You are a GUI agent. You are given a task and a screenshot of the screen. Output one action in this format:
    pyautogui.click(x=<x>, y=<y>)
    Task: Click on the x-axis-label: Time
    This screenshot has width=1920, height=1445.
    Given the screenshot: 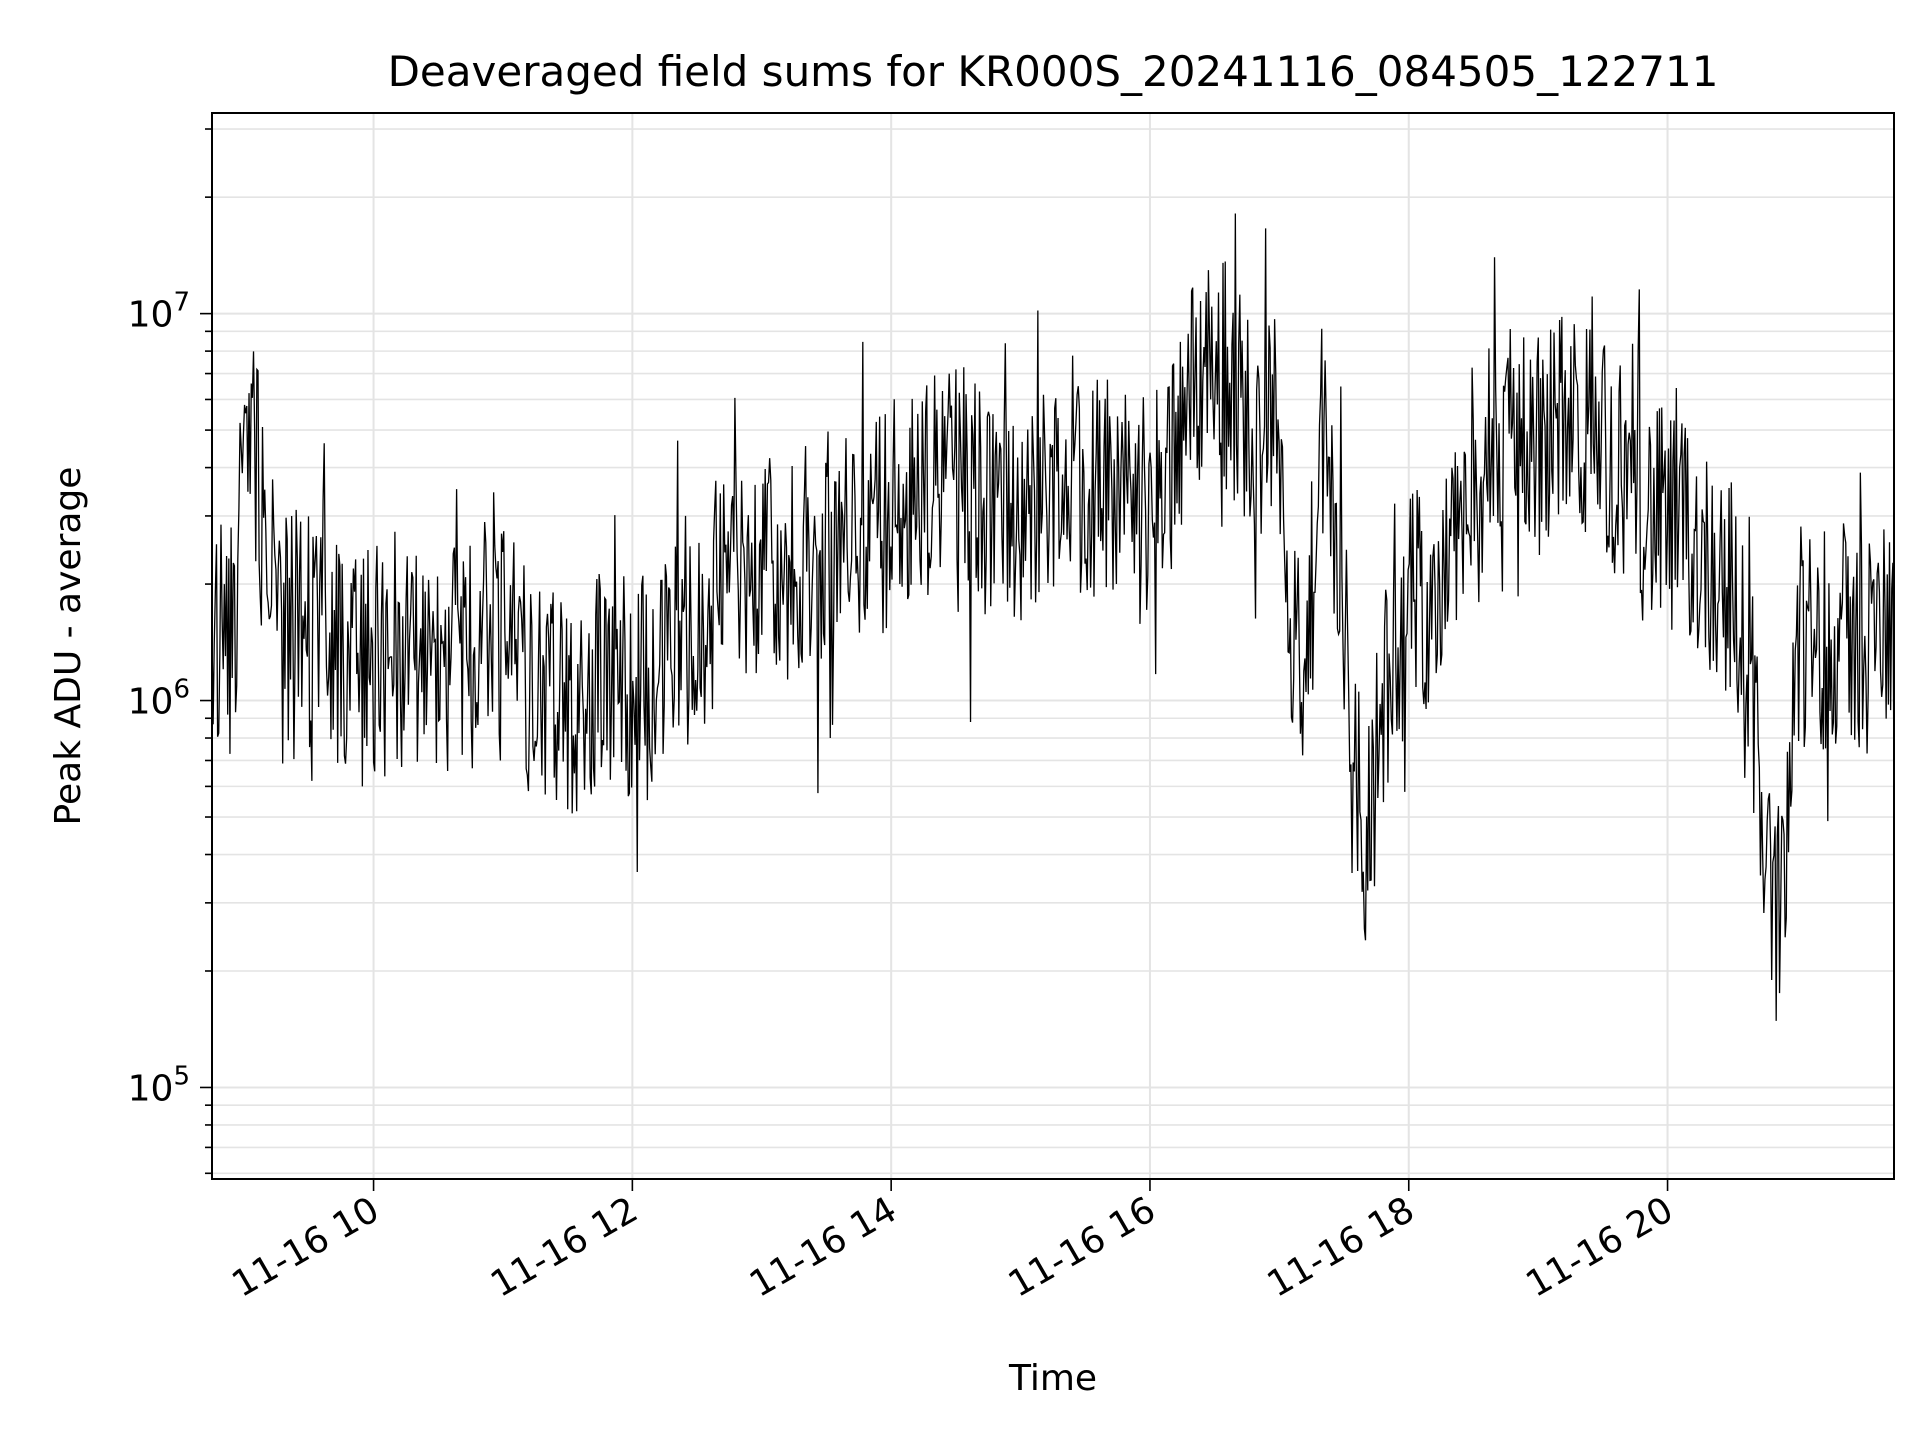 What is the action you would take?
    pyautogui.click(x=1052, y=1378)
    